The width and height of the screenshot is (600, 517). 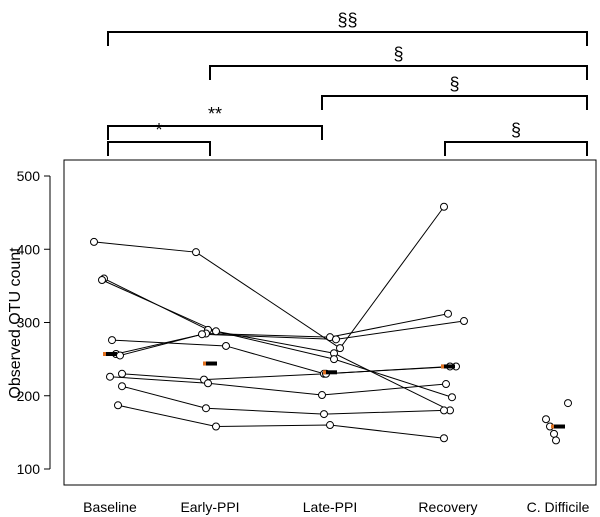 What do you see at coordinates (158, 130) in the screenshot?
I see `significance-label: *` at bounding box center [158, 130].